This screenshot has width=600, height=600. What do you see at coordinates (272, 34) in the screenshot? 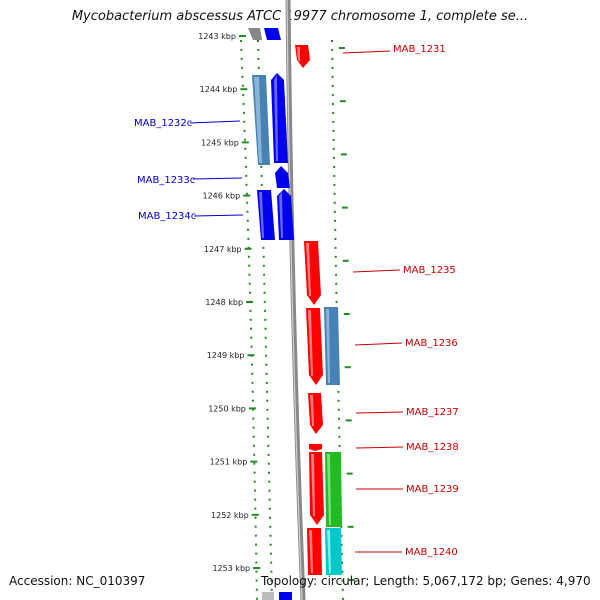
I see `gene-arrow-top-clip` at bounding box center [272, 34].